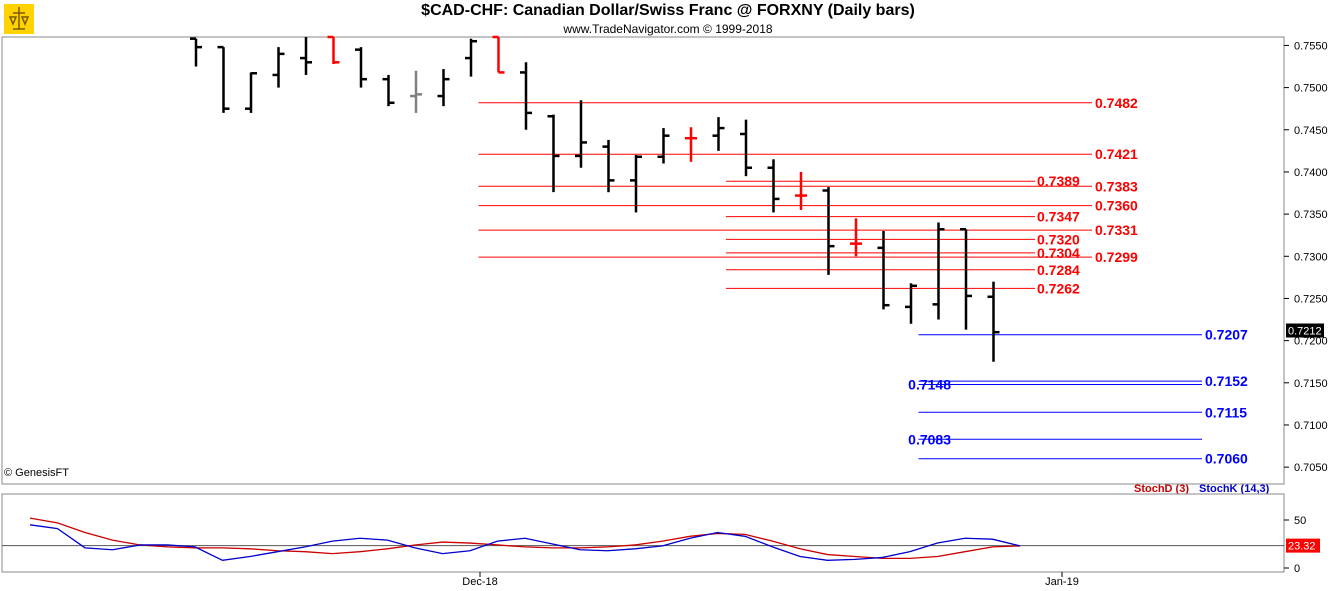 Image resolution: width=1336 pixels, height=591 pixels. I want to click on stochk-legend: StochK (14,3), so click(1234, 489).